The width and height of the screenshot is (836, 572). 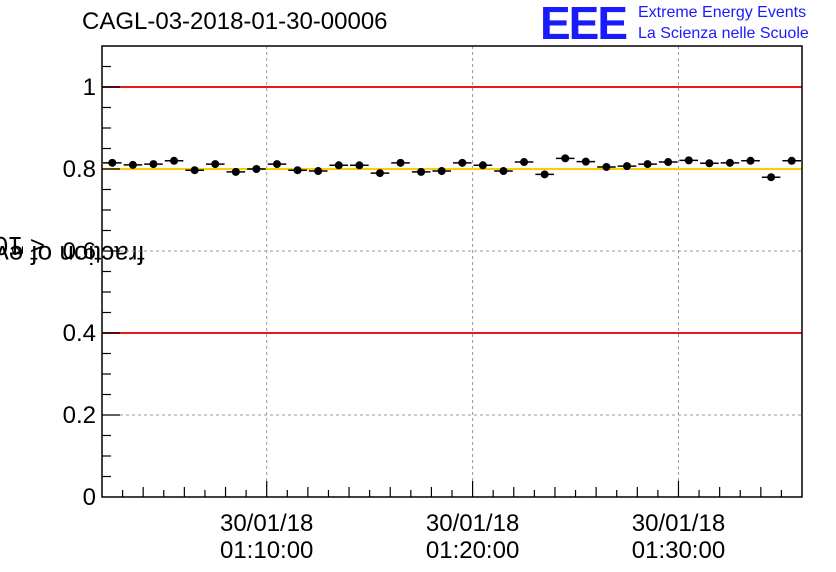 I want to click on logo-text-line2: La Scienza nelle Scuole, so click(x=723, y=33).